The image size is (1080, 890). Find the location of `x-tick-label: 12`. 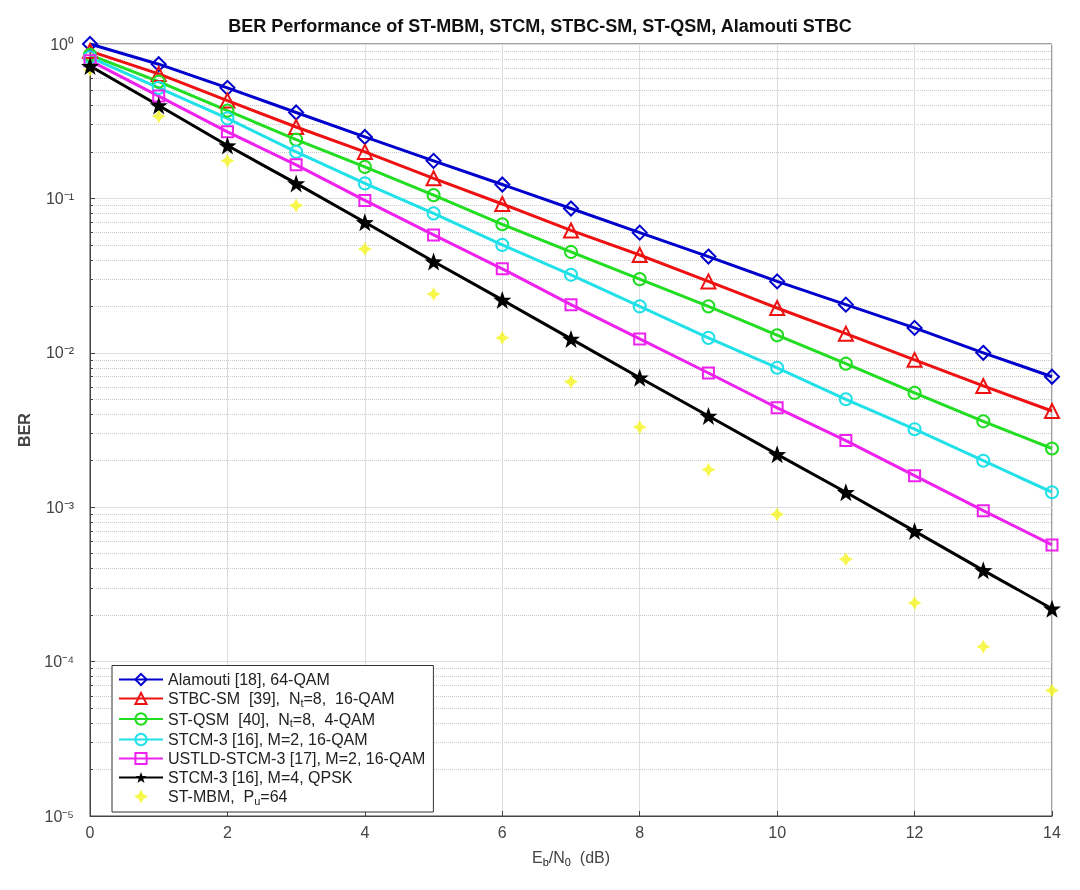

x-tick-label: 12 is located at coordinates (914, 832).